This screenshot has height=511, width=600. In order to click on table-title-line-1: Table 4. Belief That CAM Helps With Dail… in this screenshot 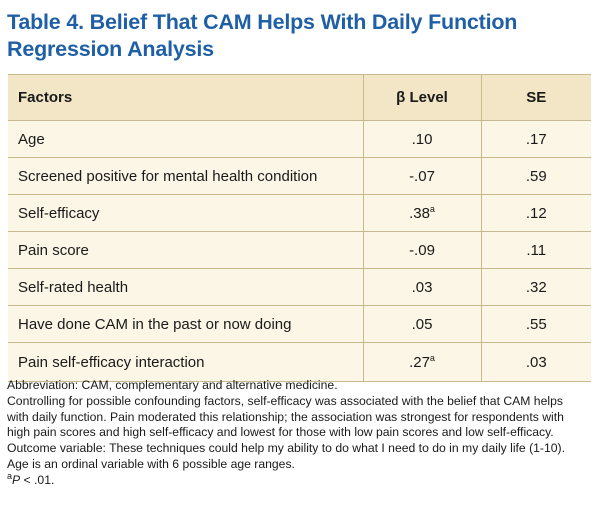, I will do `click(262, 22)`.